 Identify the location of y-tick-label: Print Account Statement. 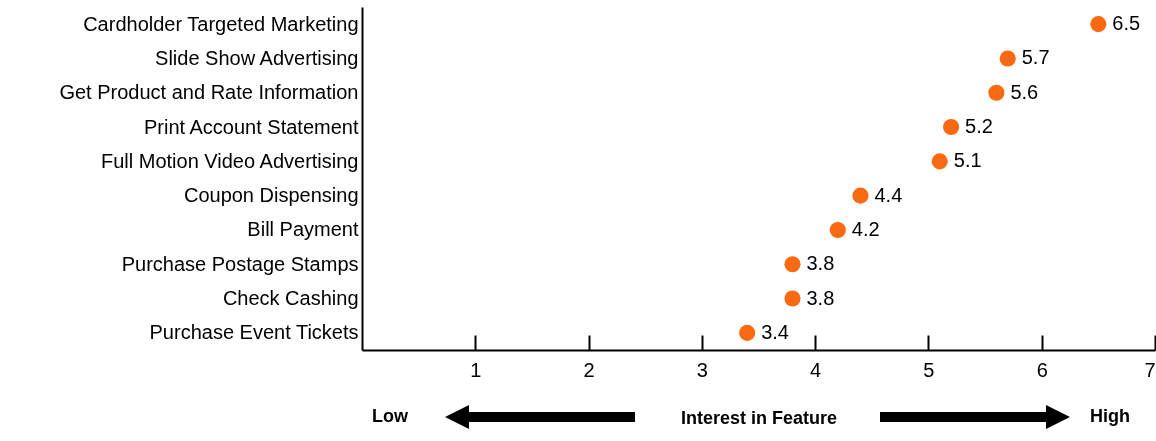
(251, 126).